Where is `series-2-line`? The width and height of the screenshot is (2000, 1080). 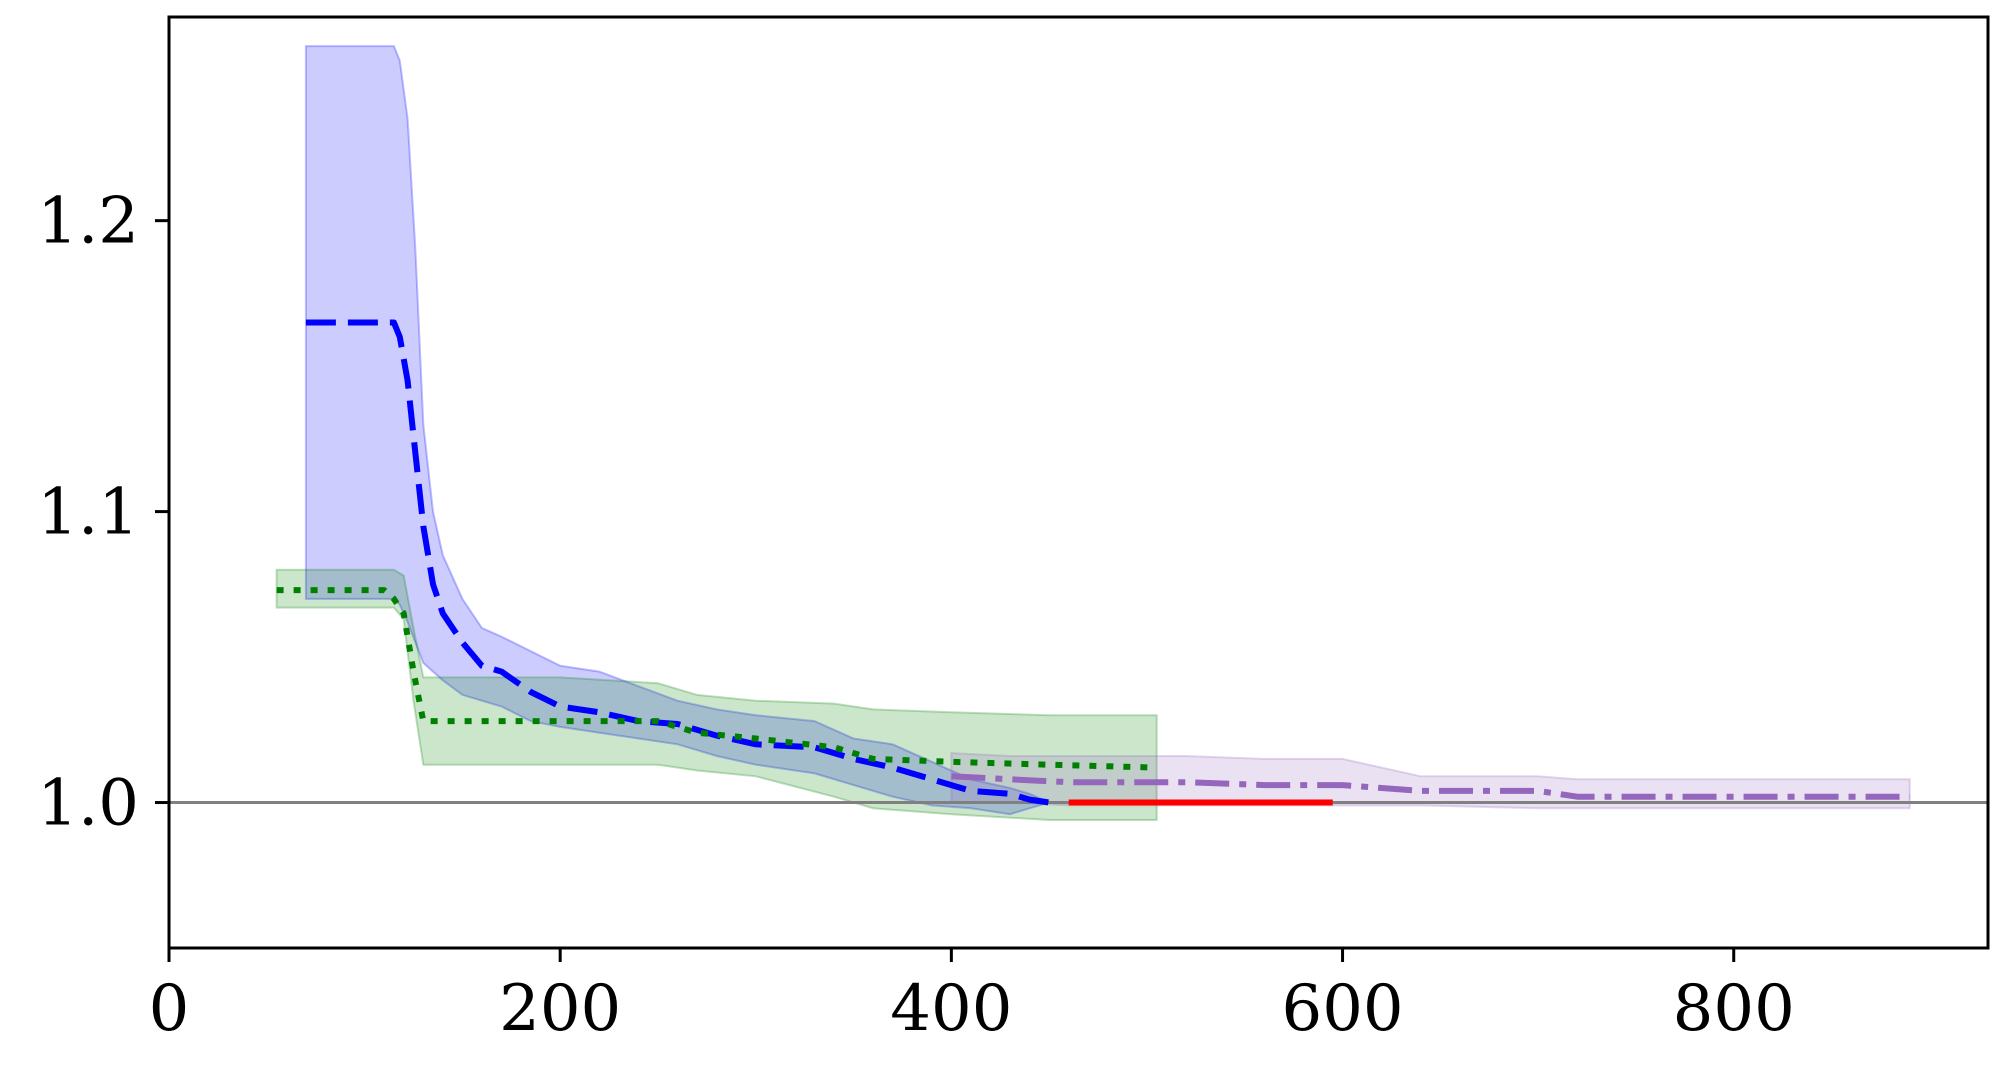 series-2-line is located at coordinates (1430, 786).